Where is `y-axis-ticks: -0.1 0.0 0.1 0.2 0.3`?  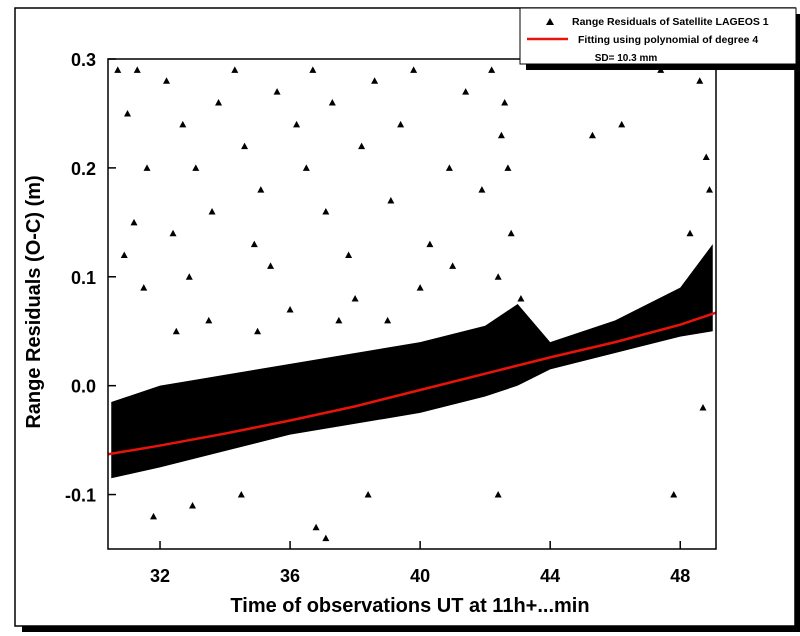
y-axis-ticks: -0.1 0.0 0.1 0.2 0.3 is located at coordinates (90, 278).